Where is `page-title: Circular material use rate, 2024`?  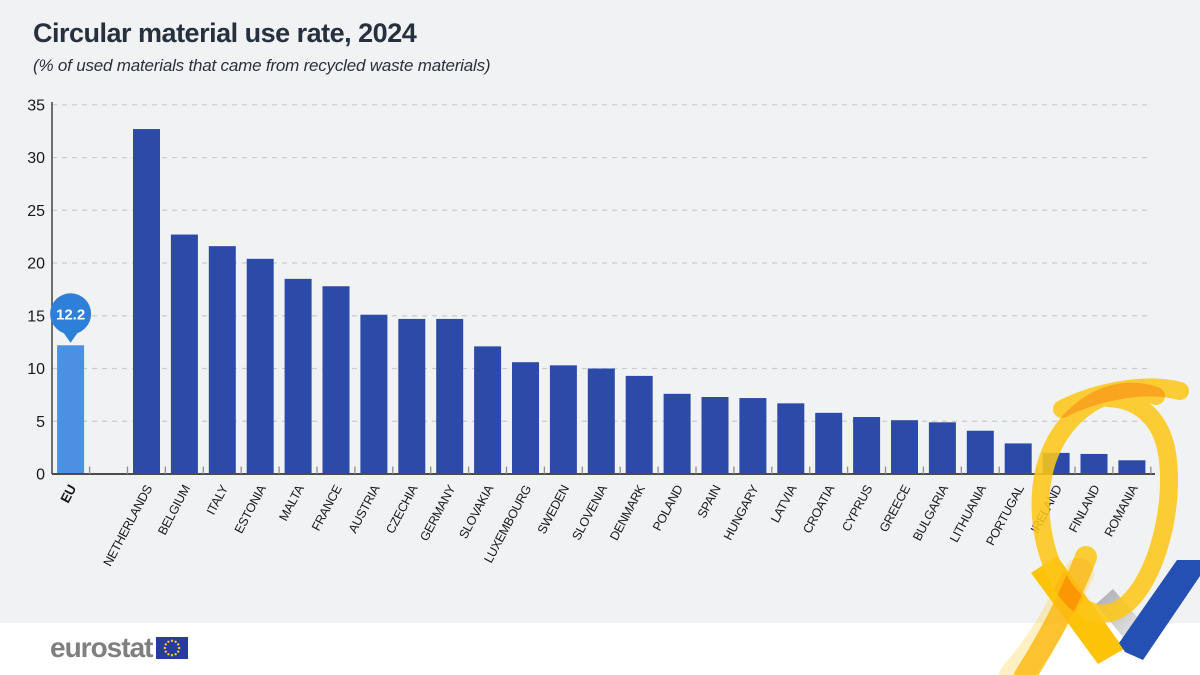
page-title: Circular material use rate, 2024 is located at coordinates (225, 33).